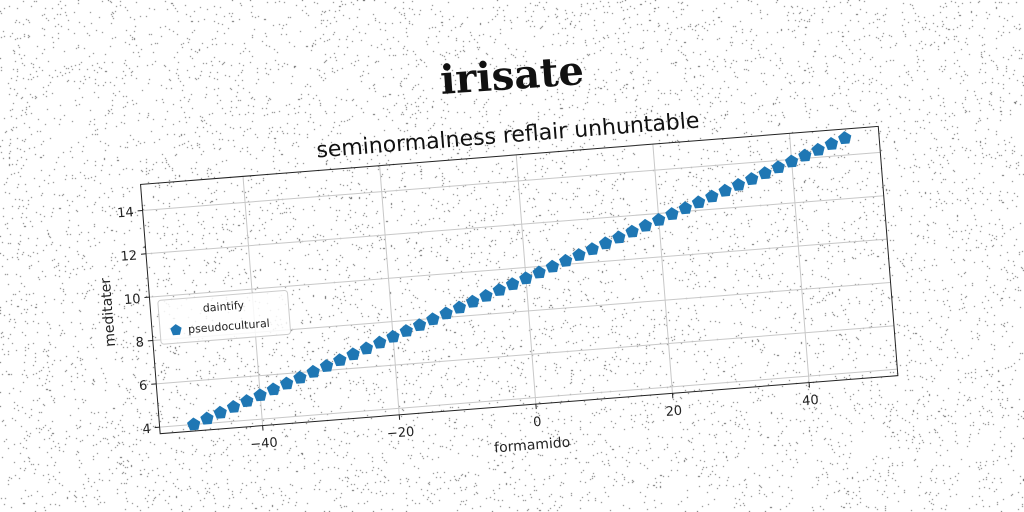  What do you see at coordinates (139, 343) in the screenshot?
I see `y-tick-label: 8` at bounding box center [139, 343].